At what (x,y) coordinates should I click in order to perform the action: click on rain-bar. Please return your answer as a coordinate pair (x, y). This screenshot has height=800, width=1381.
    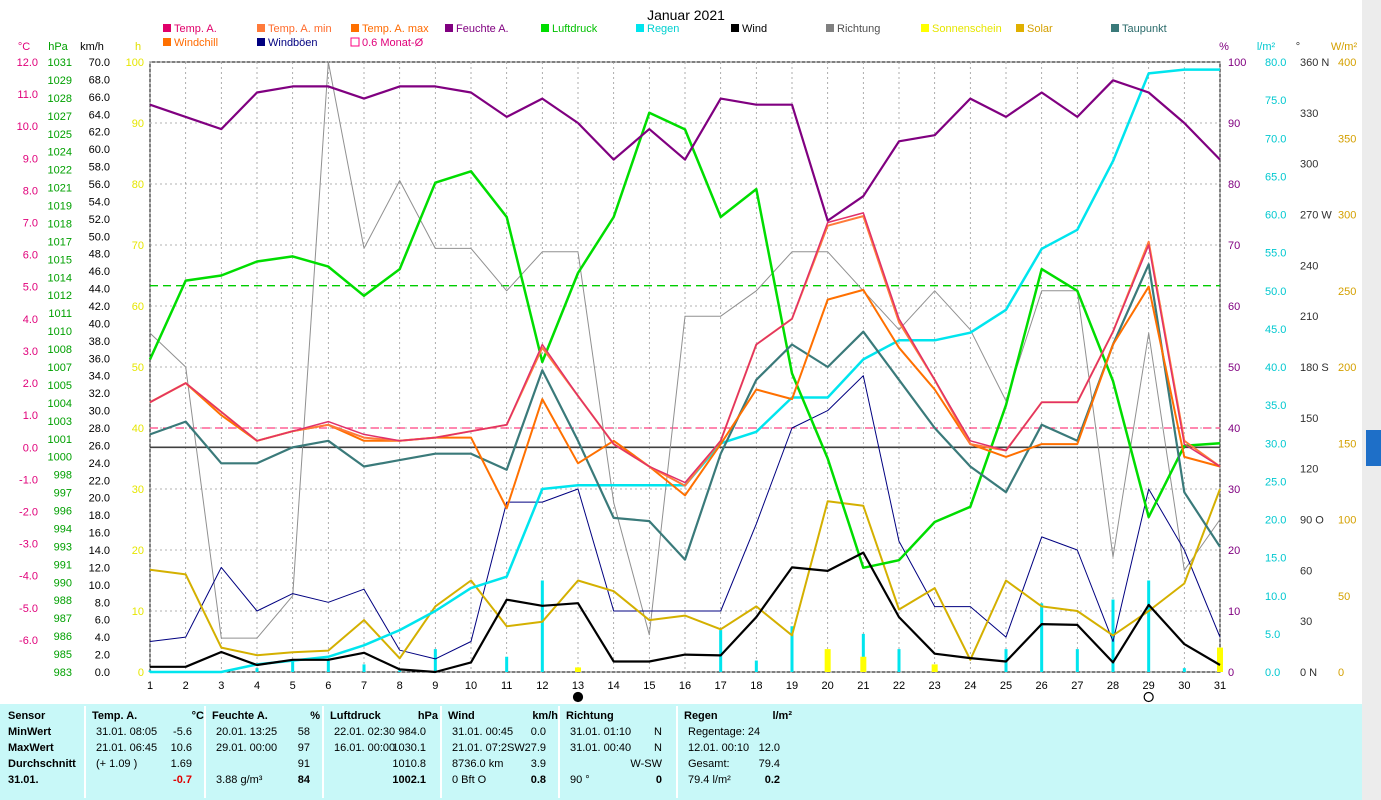
    Looking at the image, I should click on (400, 671).